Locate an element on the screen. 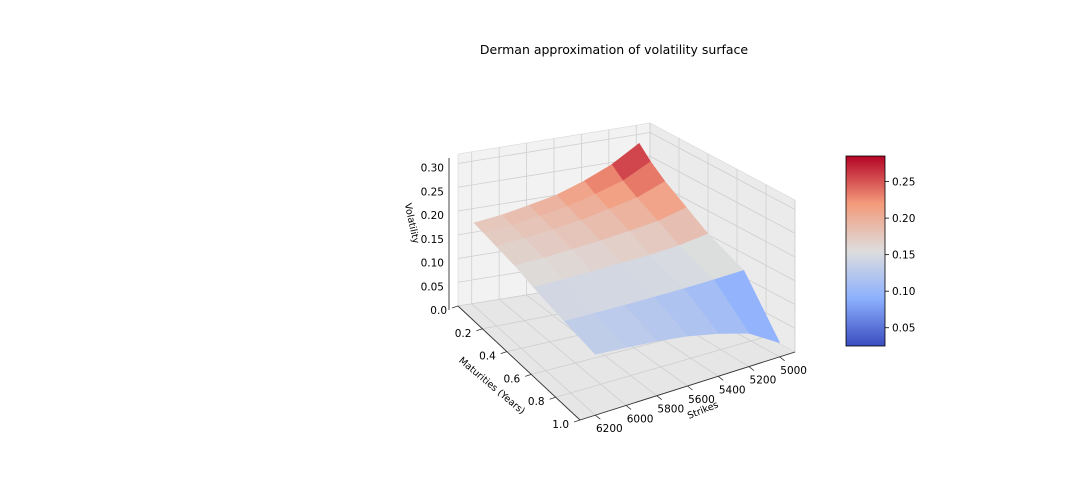 This screenshot has width=1080, height=504. x-tick-label: 5800 is located at coordinates (670, 410).